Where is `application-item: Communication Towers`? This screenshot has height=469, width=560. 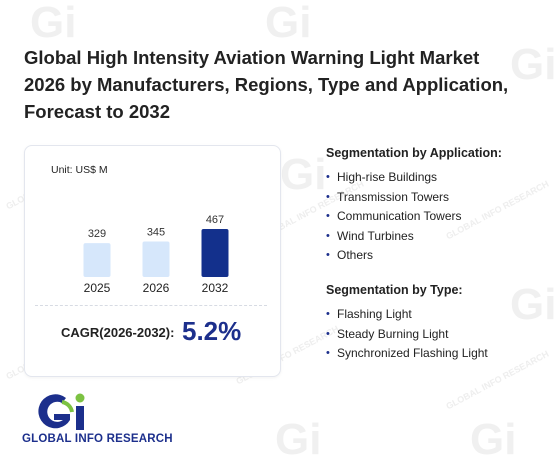
application-item: Communication Towers is located at coordinates (414, 217).